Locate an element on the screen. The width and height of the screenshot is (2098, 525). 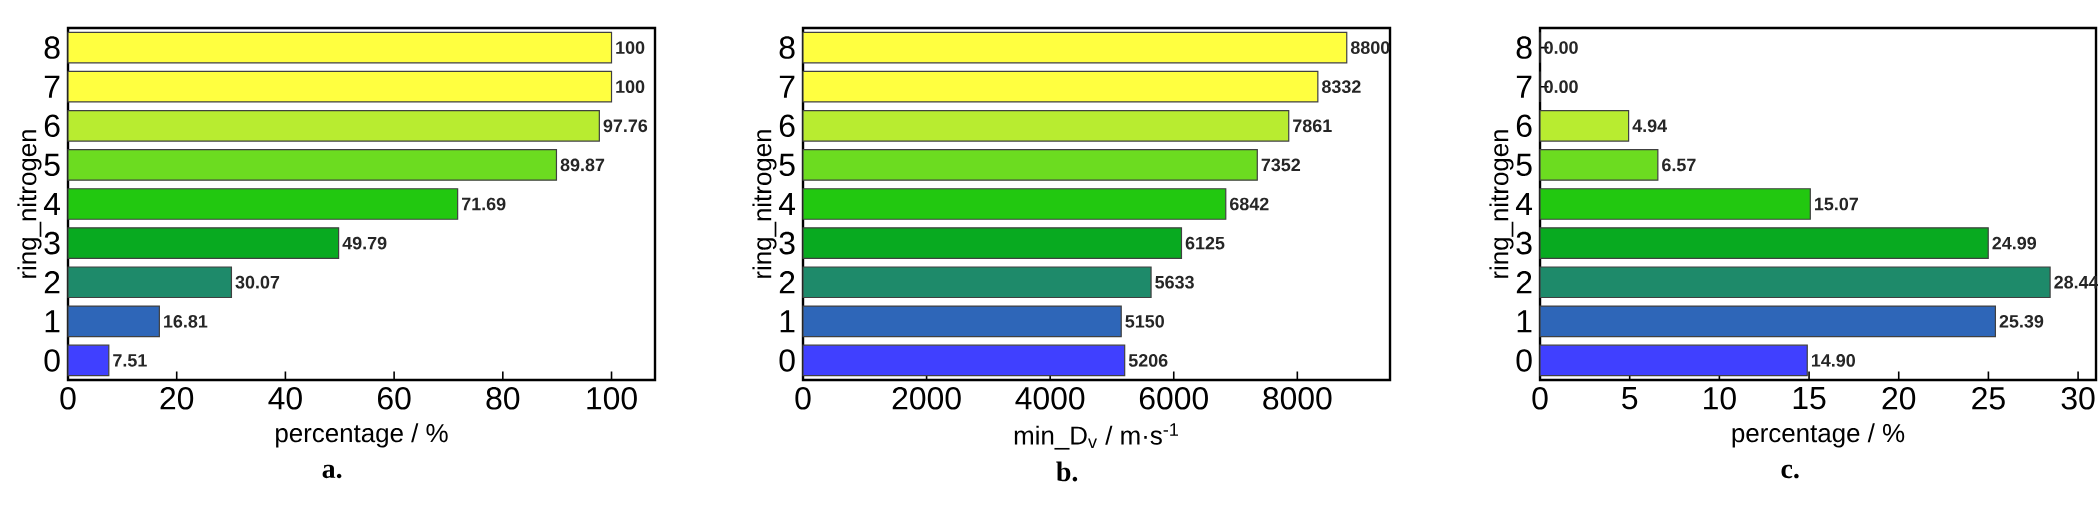
data-label: 5150 is located at coordinates (1144, 321).